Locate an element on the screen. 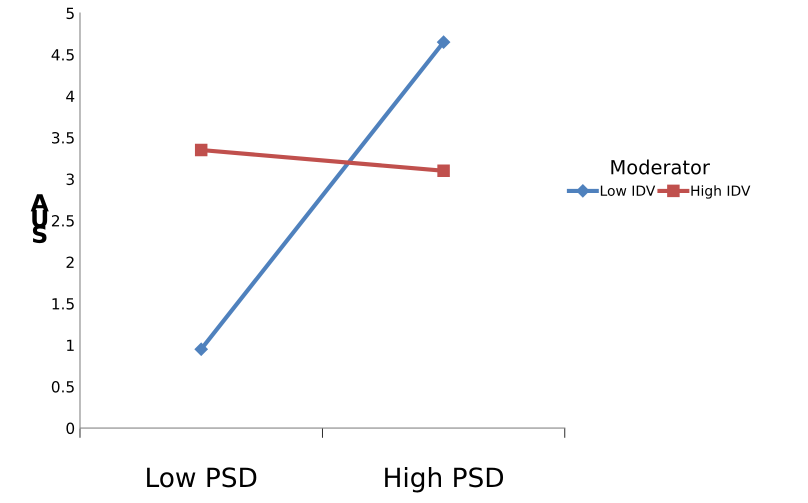  x-tick-label: Low PSD is located at coordinates (201, 477).